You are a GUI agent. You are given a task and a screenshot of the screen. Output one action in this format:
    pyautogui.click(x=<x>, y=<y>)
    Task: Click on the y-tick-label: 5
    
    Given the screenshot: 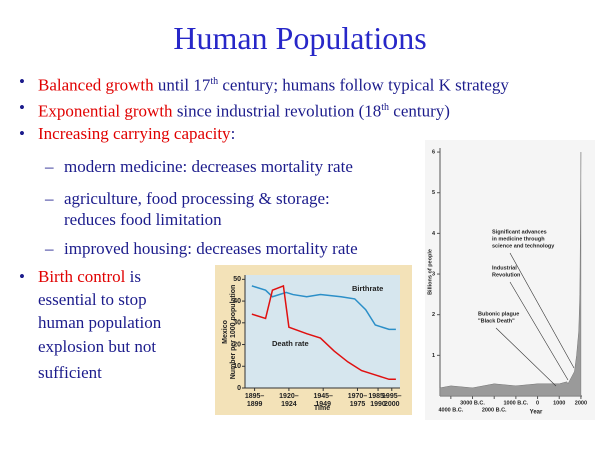 What is the action you would take?
    pyautogui.click(x=433, y=193)
    